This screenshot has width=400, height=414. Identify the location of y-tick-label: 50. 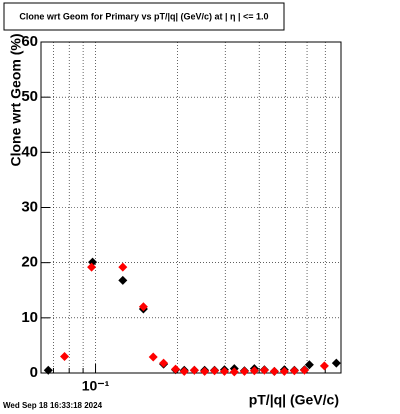
(29, 96).